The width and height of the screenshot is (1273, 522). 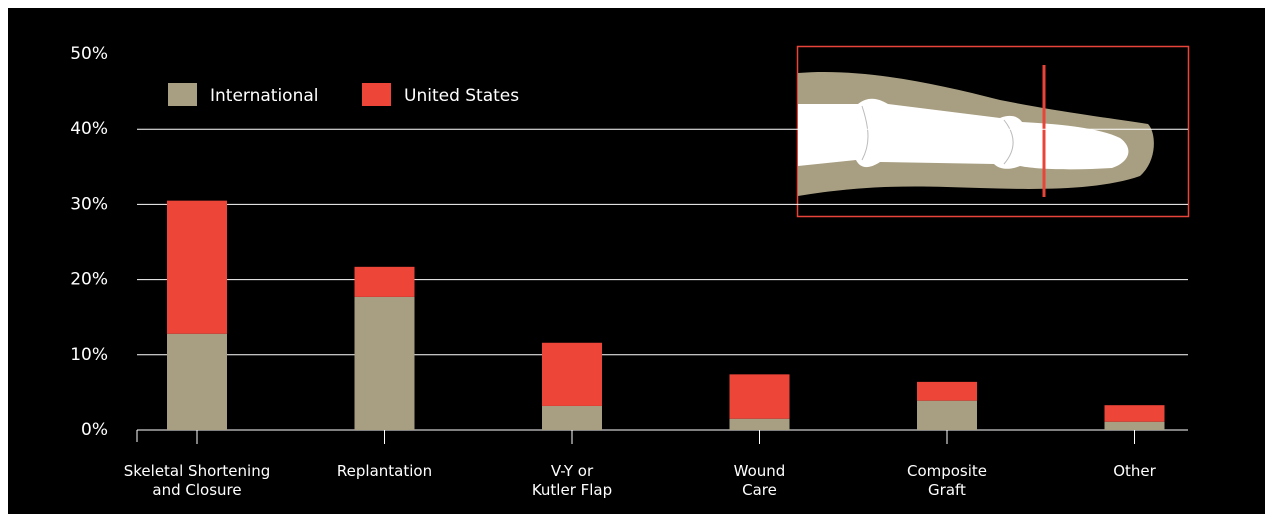 I want to click on y-tick-label: 40%, so click(x=89, y=129).